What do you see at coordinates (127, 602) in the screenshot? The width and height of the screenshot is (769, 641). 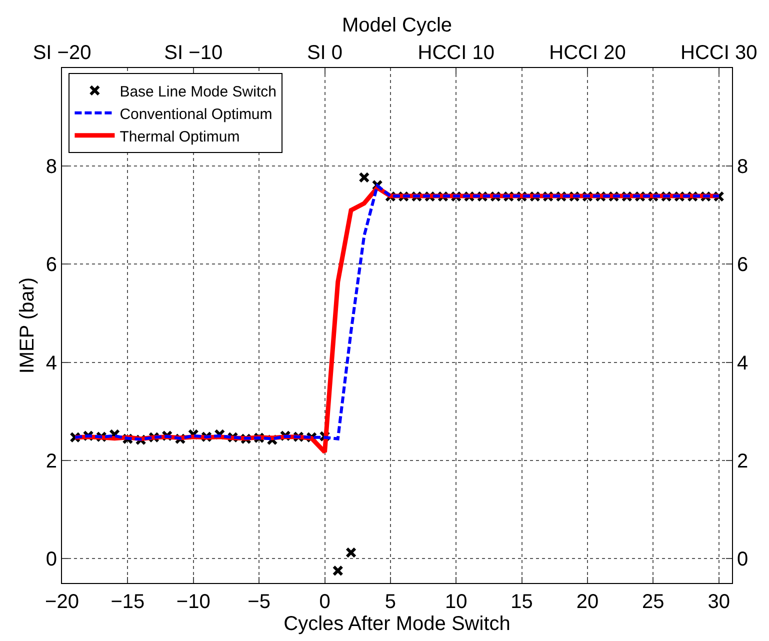 I see `x-tick-label: −15` at bounding box center [127, 602].